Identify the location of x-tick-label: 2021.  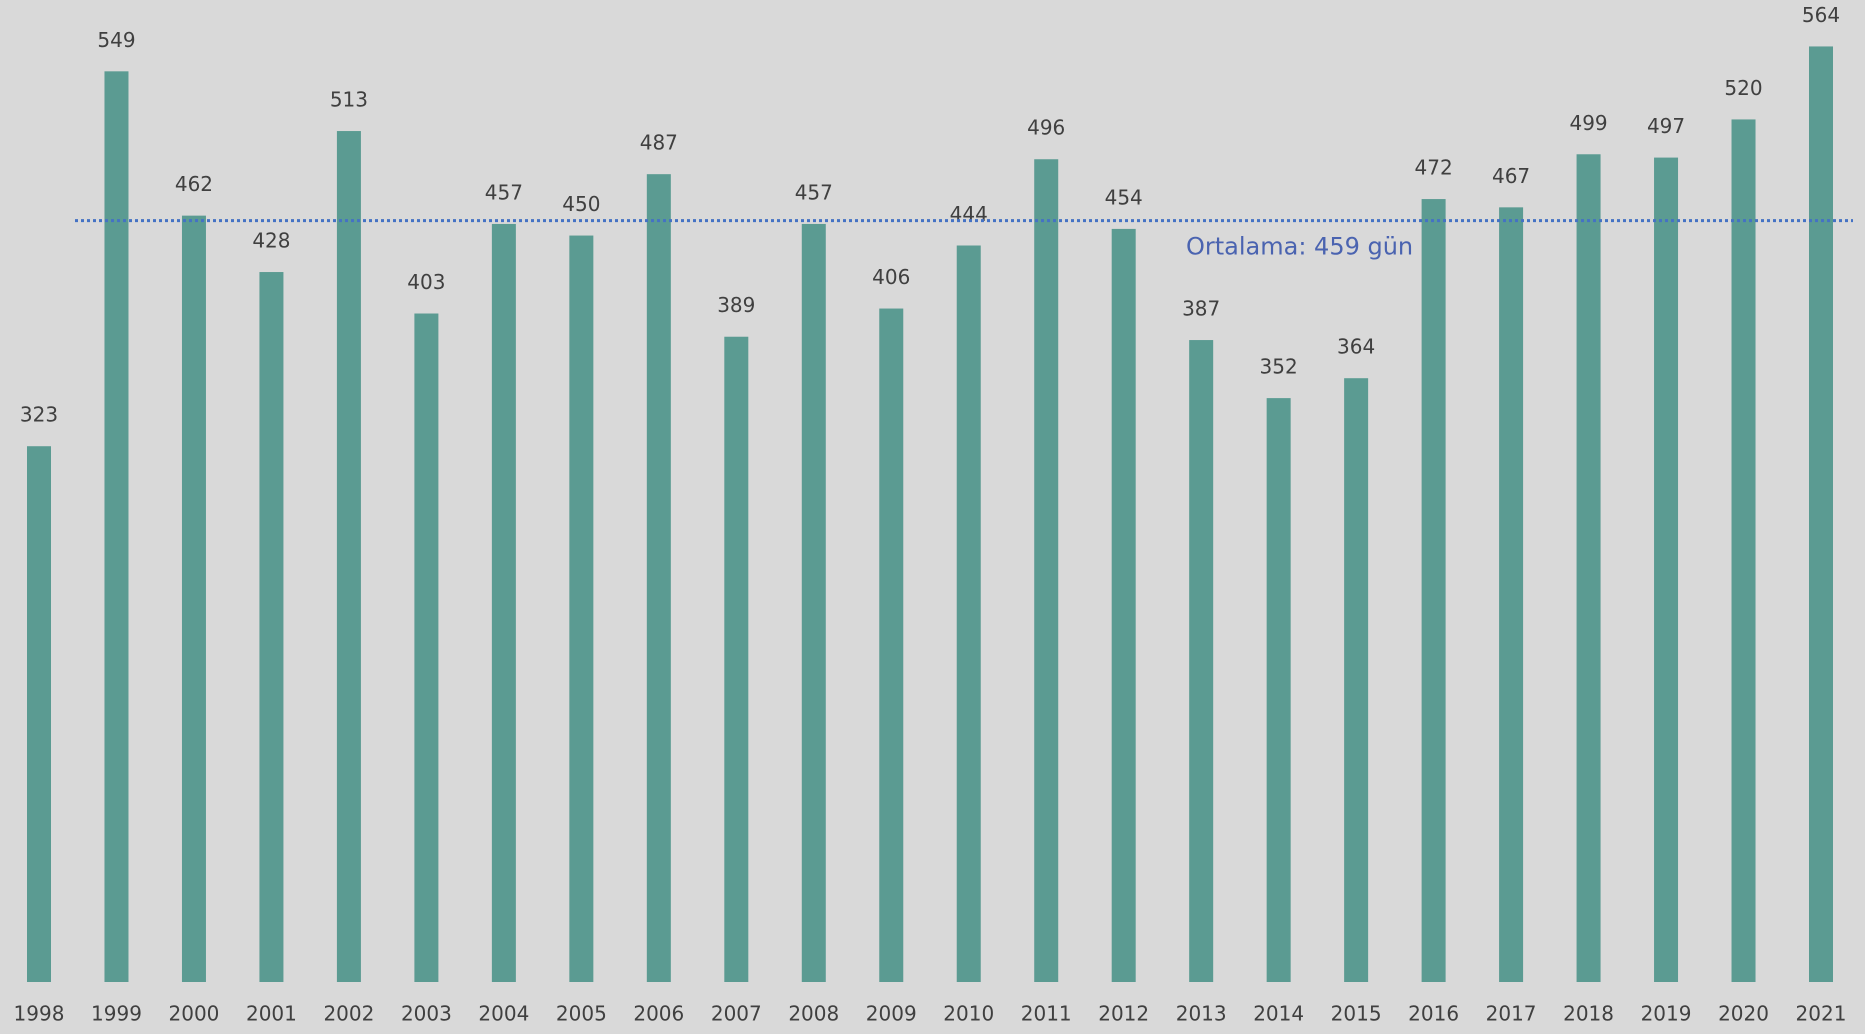
(1821, 1014).